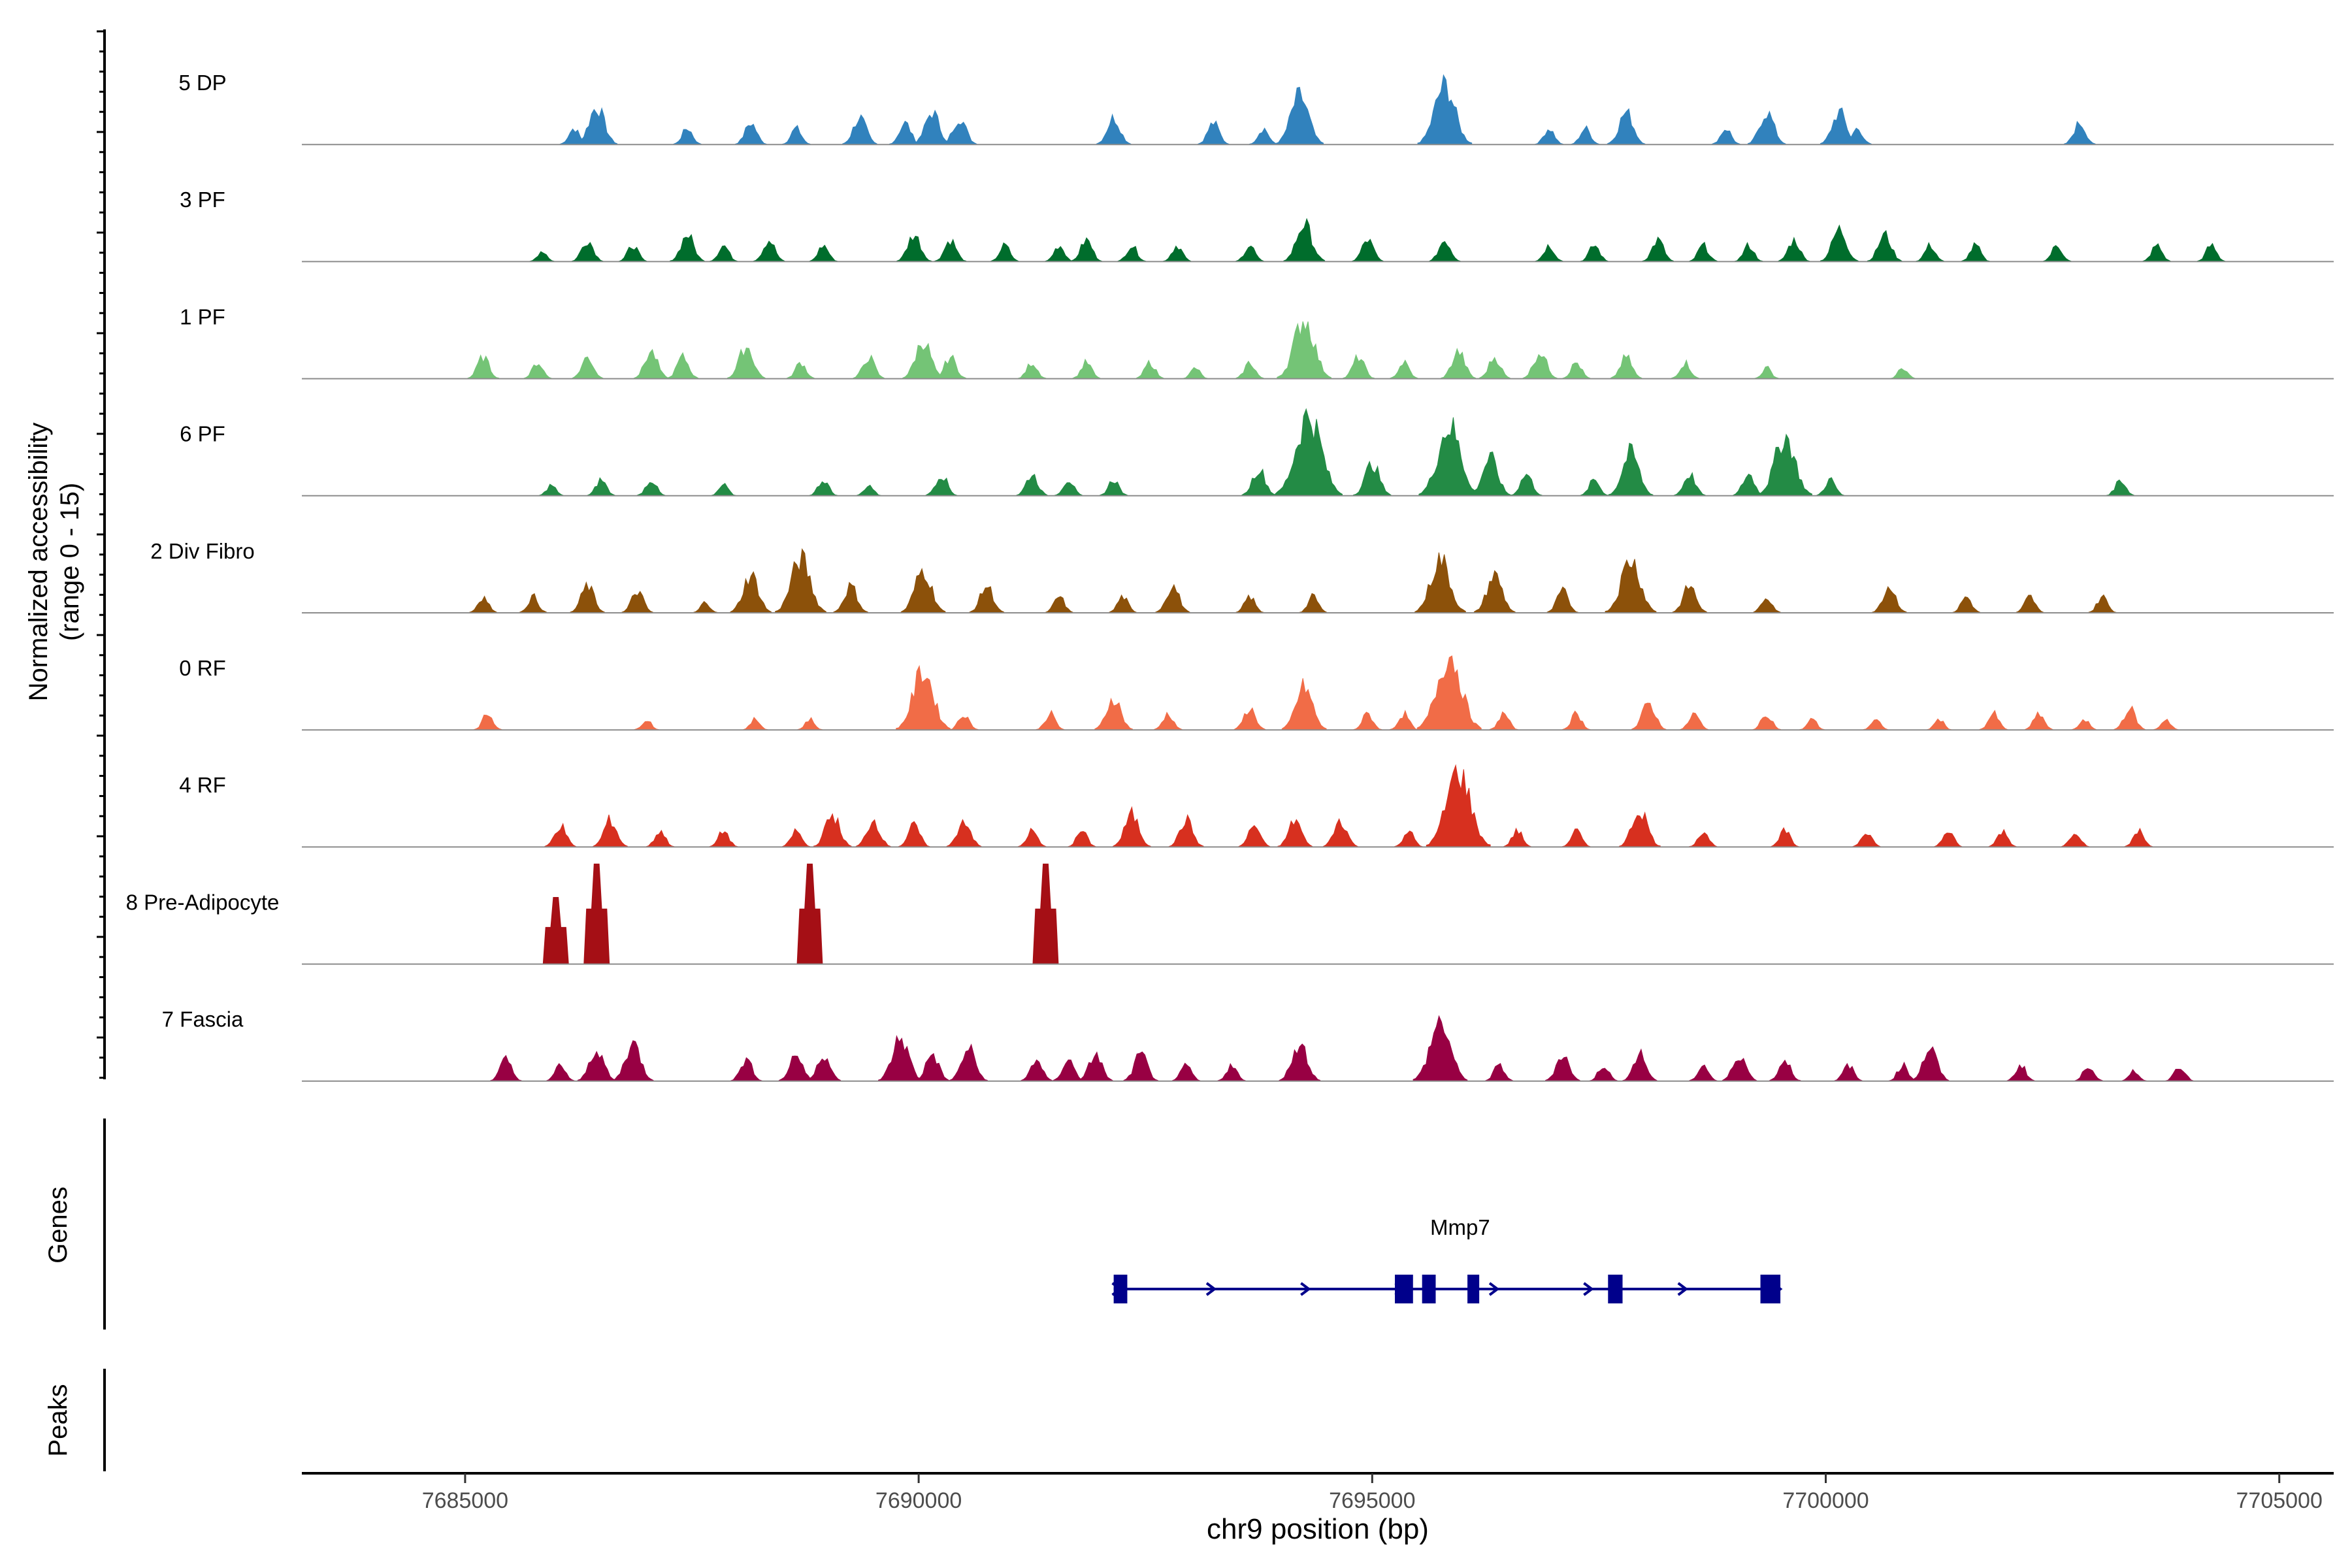 The image size is (2352, 1568). What do you see at coordinates (1588, 1289) in the screenshot?
I see `strand-arrow` at bounding box center [1588, 1289].